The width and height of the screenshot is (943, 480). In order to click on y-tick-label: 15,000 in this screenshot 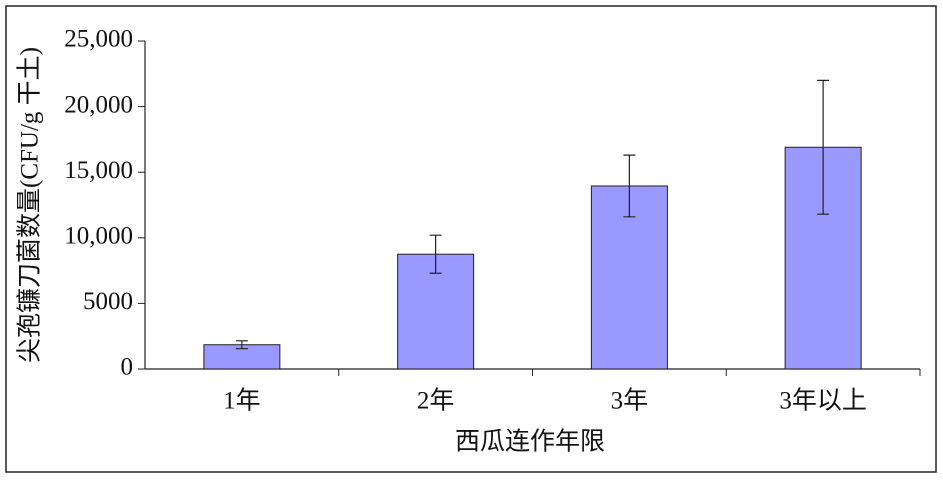, I will do `click(98, 170)`.